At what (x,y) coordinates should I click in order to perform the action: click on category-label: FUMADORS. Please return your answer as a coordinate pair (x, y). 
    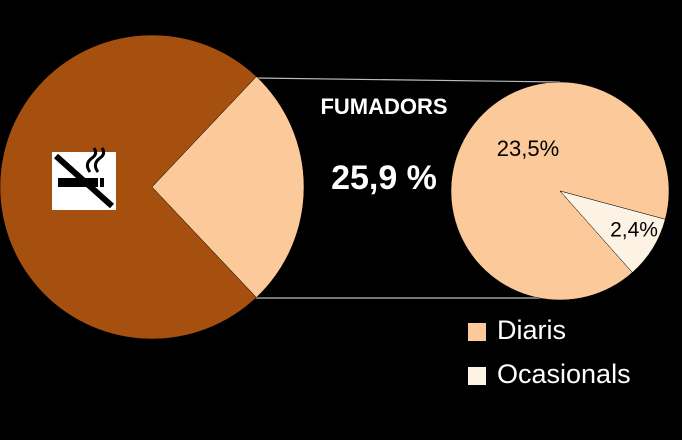
    Looking at the image, I should click on (383, 106).